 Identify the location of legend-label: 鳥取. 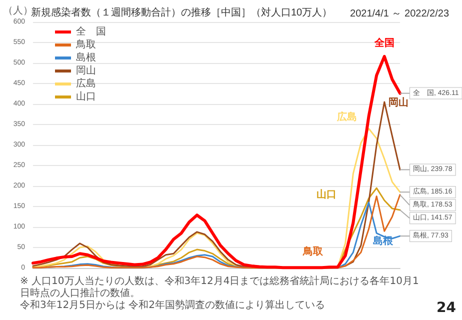
(85, 44).